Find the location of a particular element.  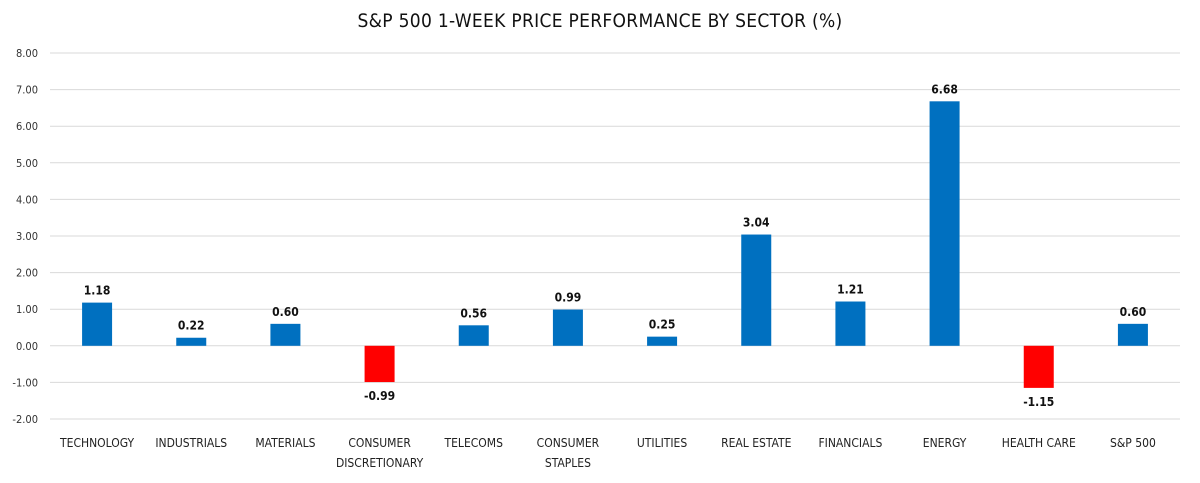

y-tick-label: 5.00 is located at coordinates (27, 163).